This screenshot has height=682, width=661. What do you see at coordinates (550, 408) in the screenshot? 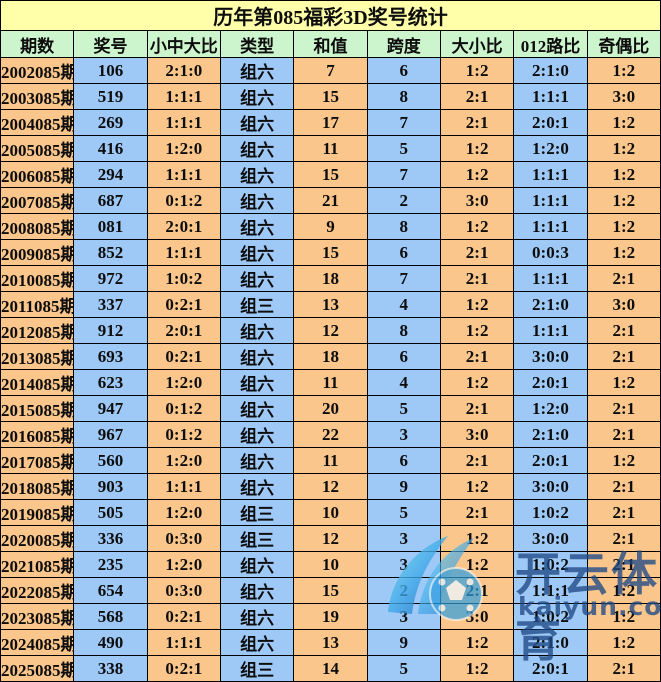
I see `cell-road: 1:2:0` at bounding box center [550, 408].